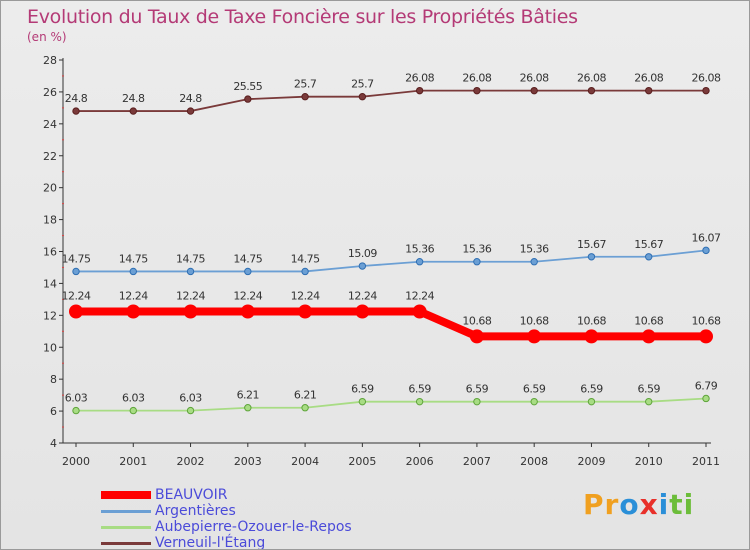  Describe the element at coordinates (612, 504) in the screenshot. I see `logo-letter: r` at that location.